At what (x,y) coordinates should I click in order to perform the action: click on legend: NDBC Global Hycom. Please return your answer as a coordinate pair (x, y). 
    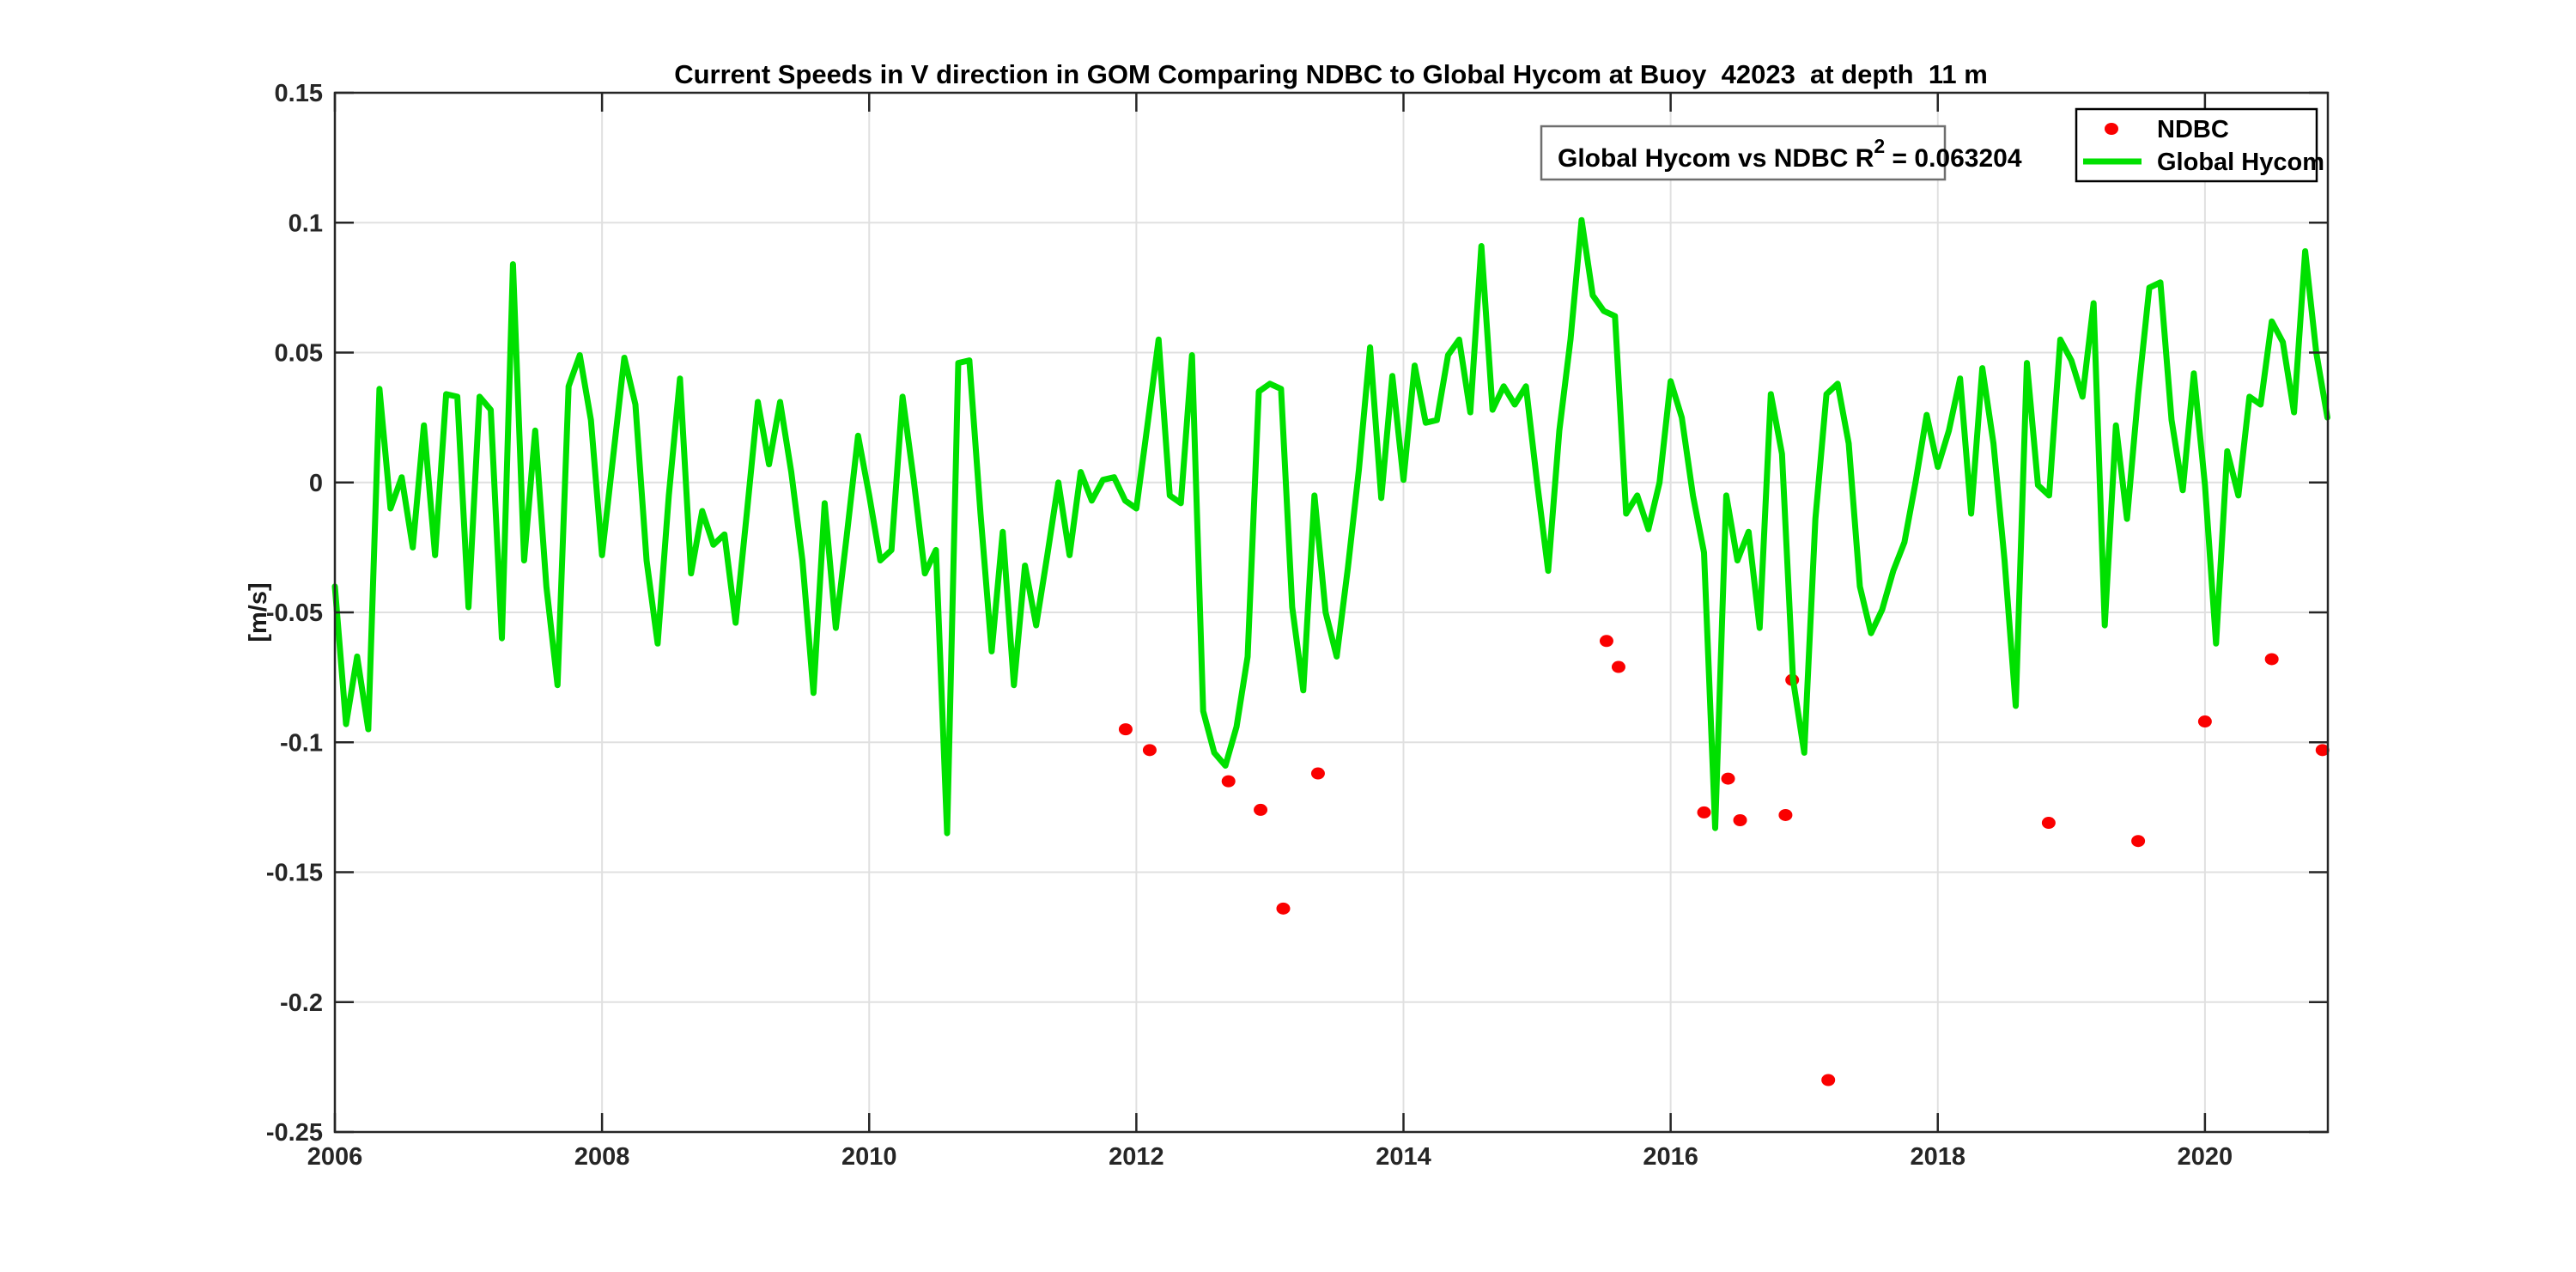
    Looking at the image, I should click on (2200, 145).